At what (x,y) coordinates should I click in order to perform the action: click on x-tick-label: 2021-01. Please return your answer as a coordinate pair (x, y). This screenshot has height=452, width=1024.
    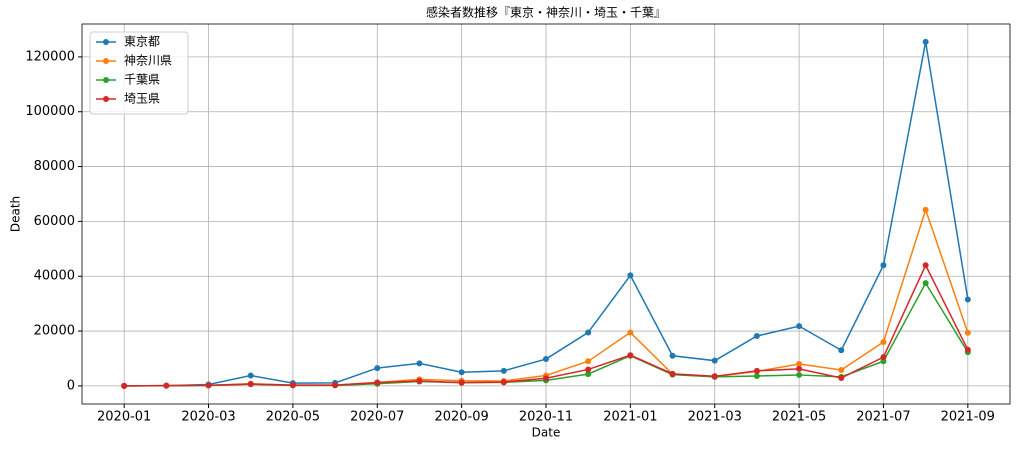
    Looking at the image, I should click on (630, 417).